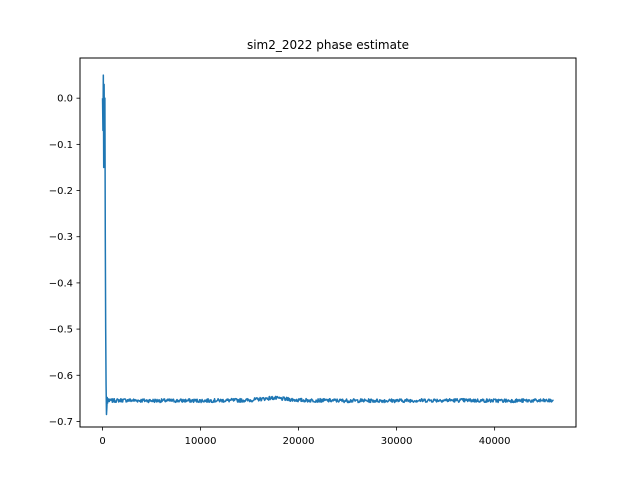 The height and width of the screenshot is (480, 640). Describe the element at coordinates (61, 330) in the screenshot. I see `y-tick-label: −0.5` at that location.